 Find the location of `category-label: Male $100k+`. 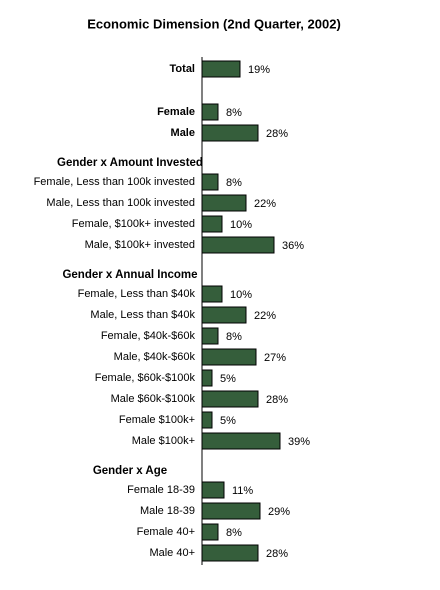

category-label: Male $100k+ is located at coordinates (163, 441).